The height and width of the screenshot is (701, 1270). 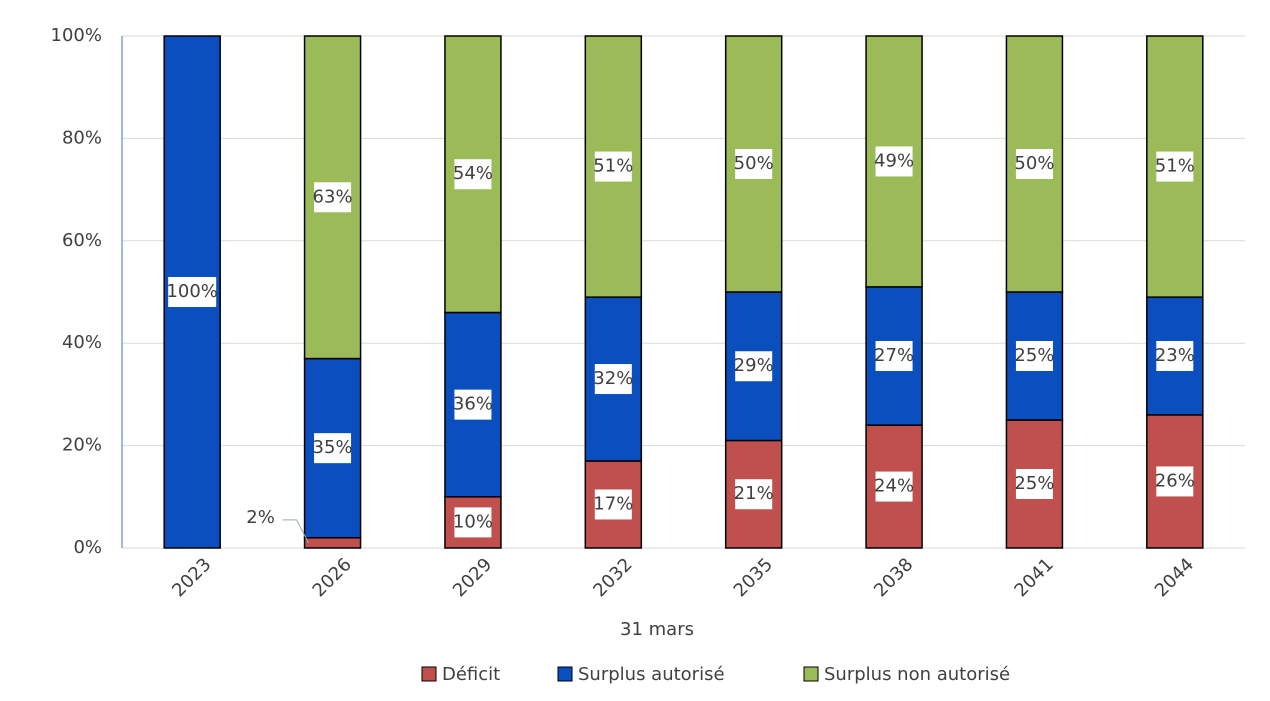 I want to click on data-label: 35%, so click(x=333, y=447).